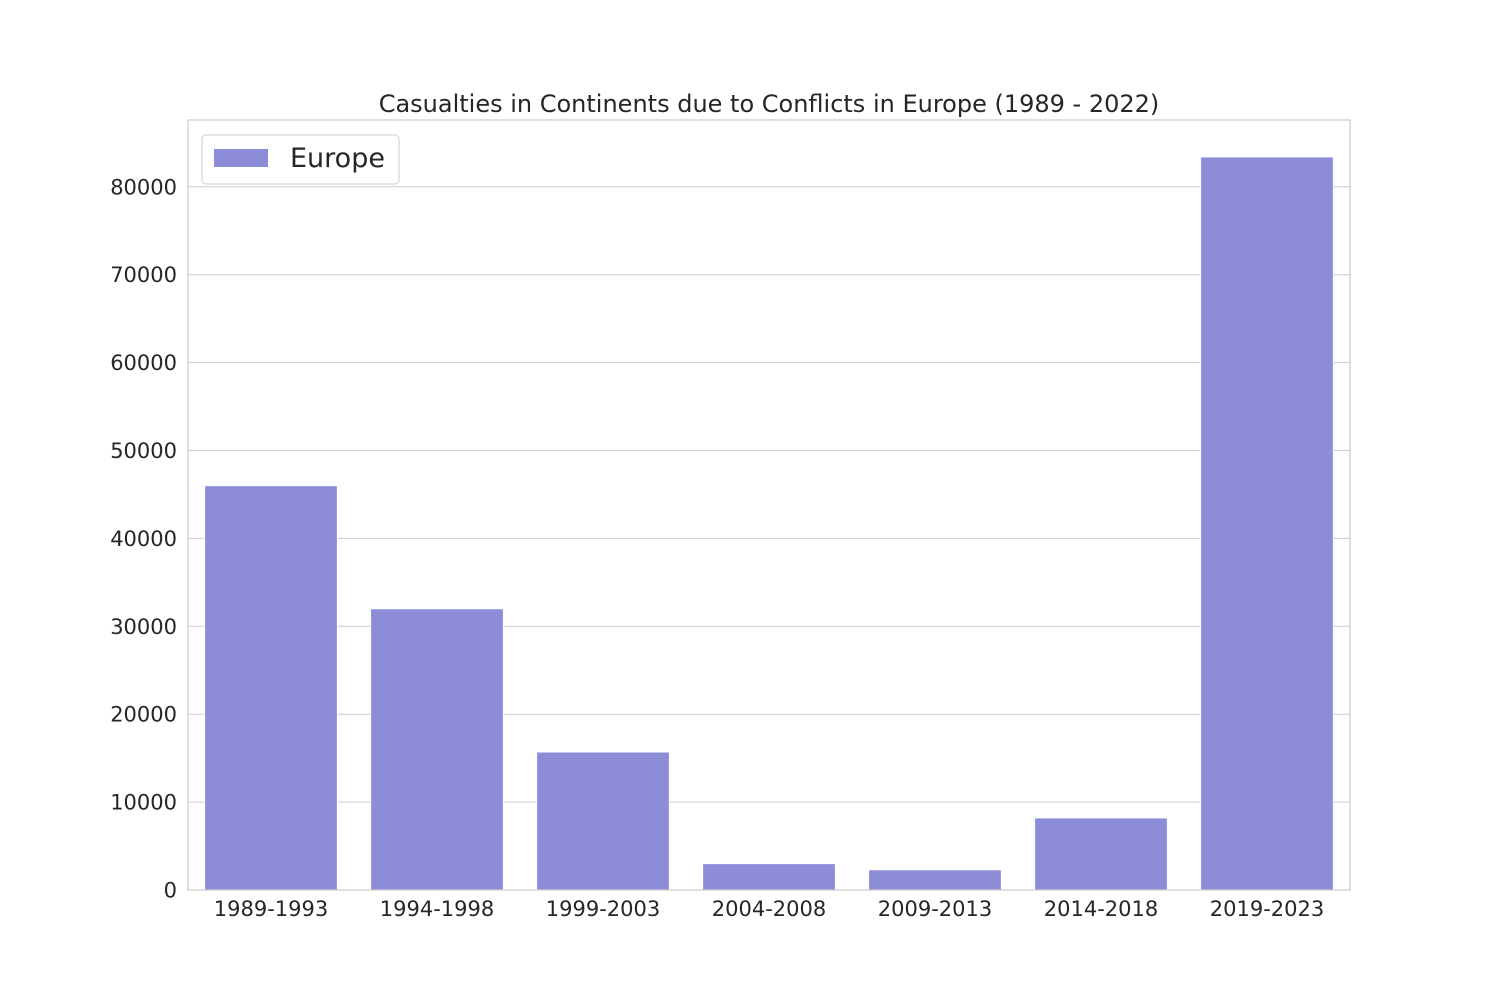 The image size is (1500, 1000). Describe the element at coordinates (437, 749) in the screenshot. I see `bar-1994-1998` at that location.